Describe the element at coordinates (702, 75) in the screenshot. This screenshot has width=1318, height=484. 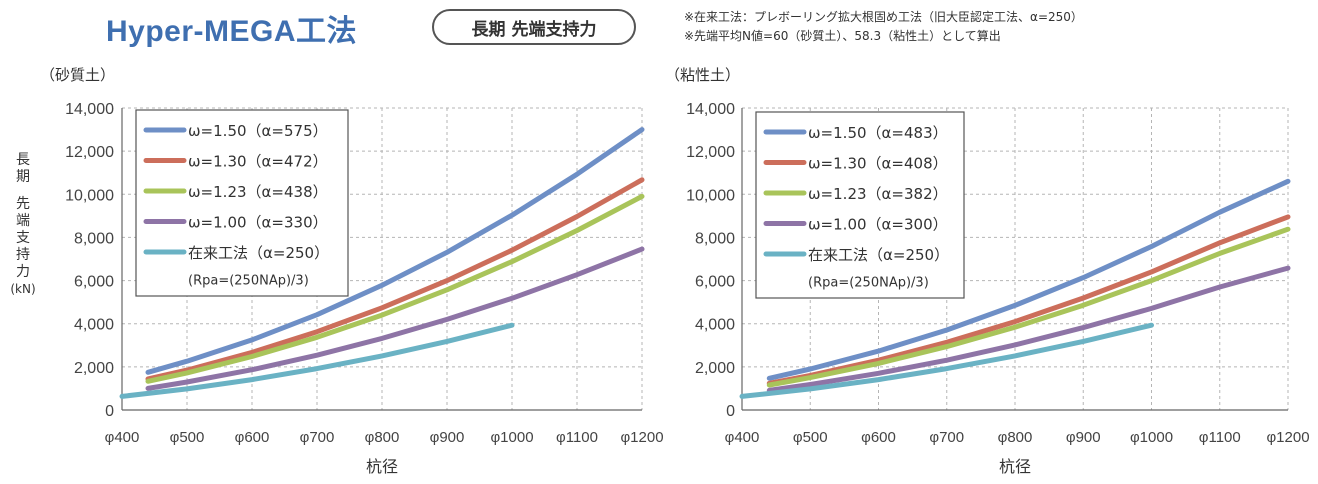
I see `chart-subtitle: （粘性土）` at that location.